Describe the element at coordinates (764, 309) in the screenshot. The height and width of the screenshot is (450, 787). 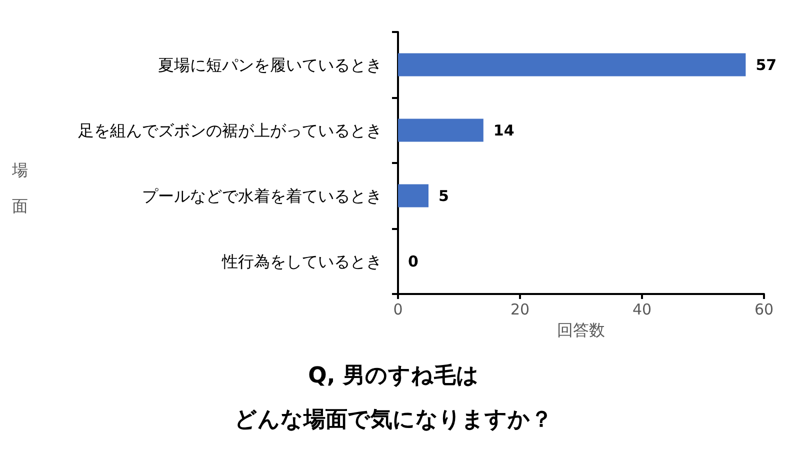
I see `x-tick-label: 60` at that location.